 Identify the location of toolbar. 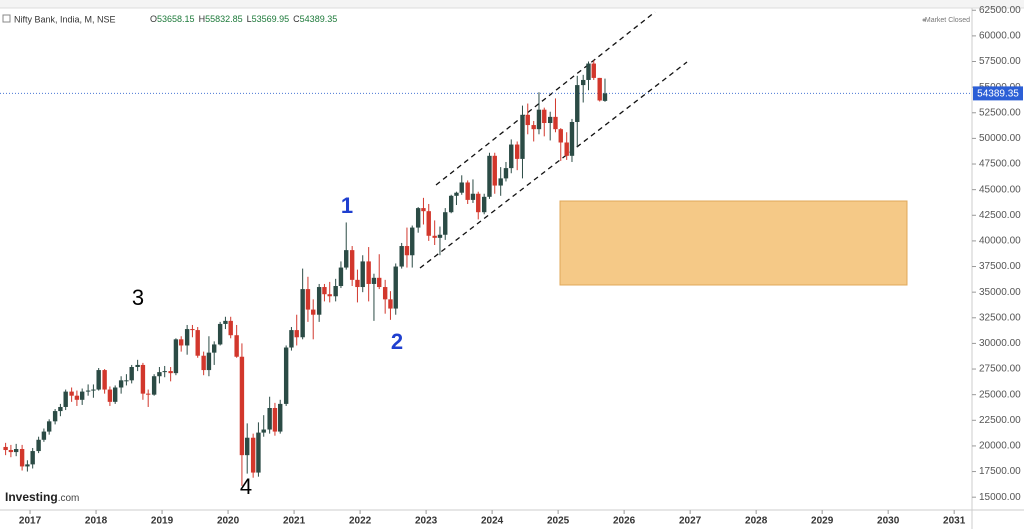
(512, 4).